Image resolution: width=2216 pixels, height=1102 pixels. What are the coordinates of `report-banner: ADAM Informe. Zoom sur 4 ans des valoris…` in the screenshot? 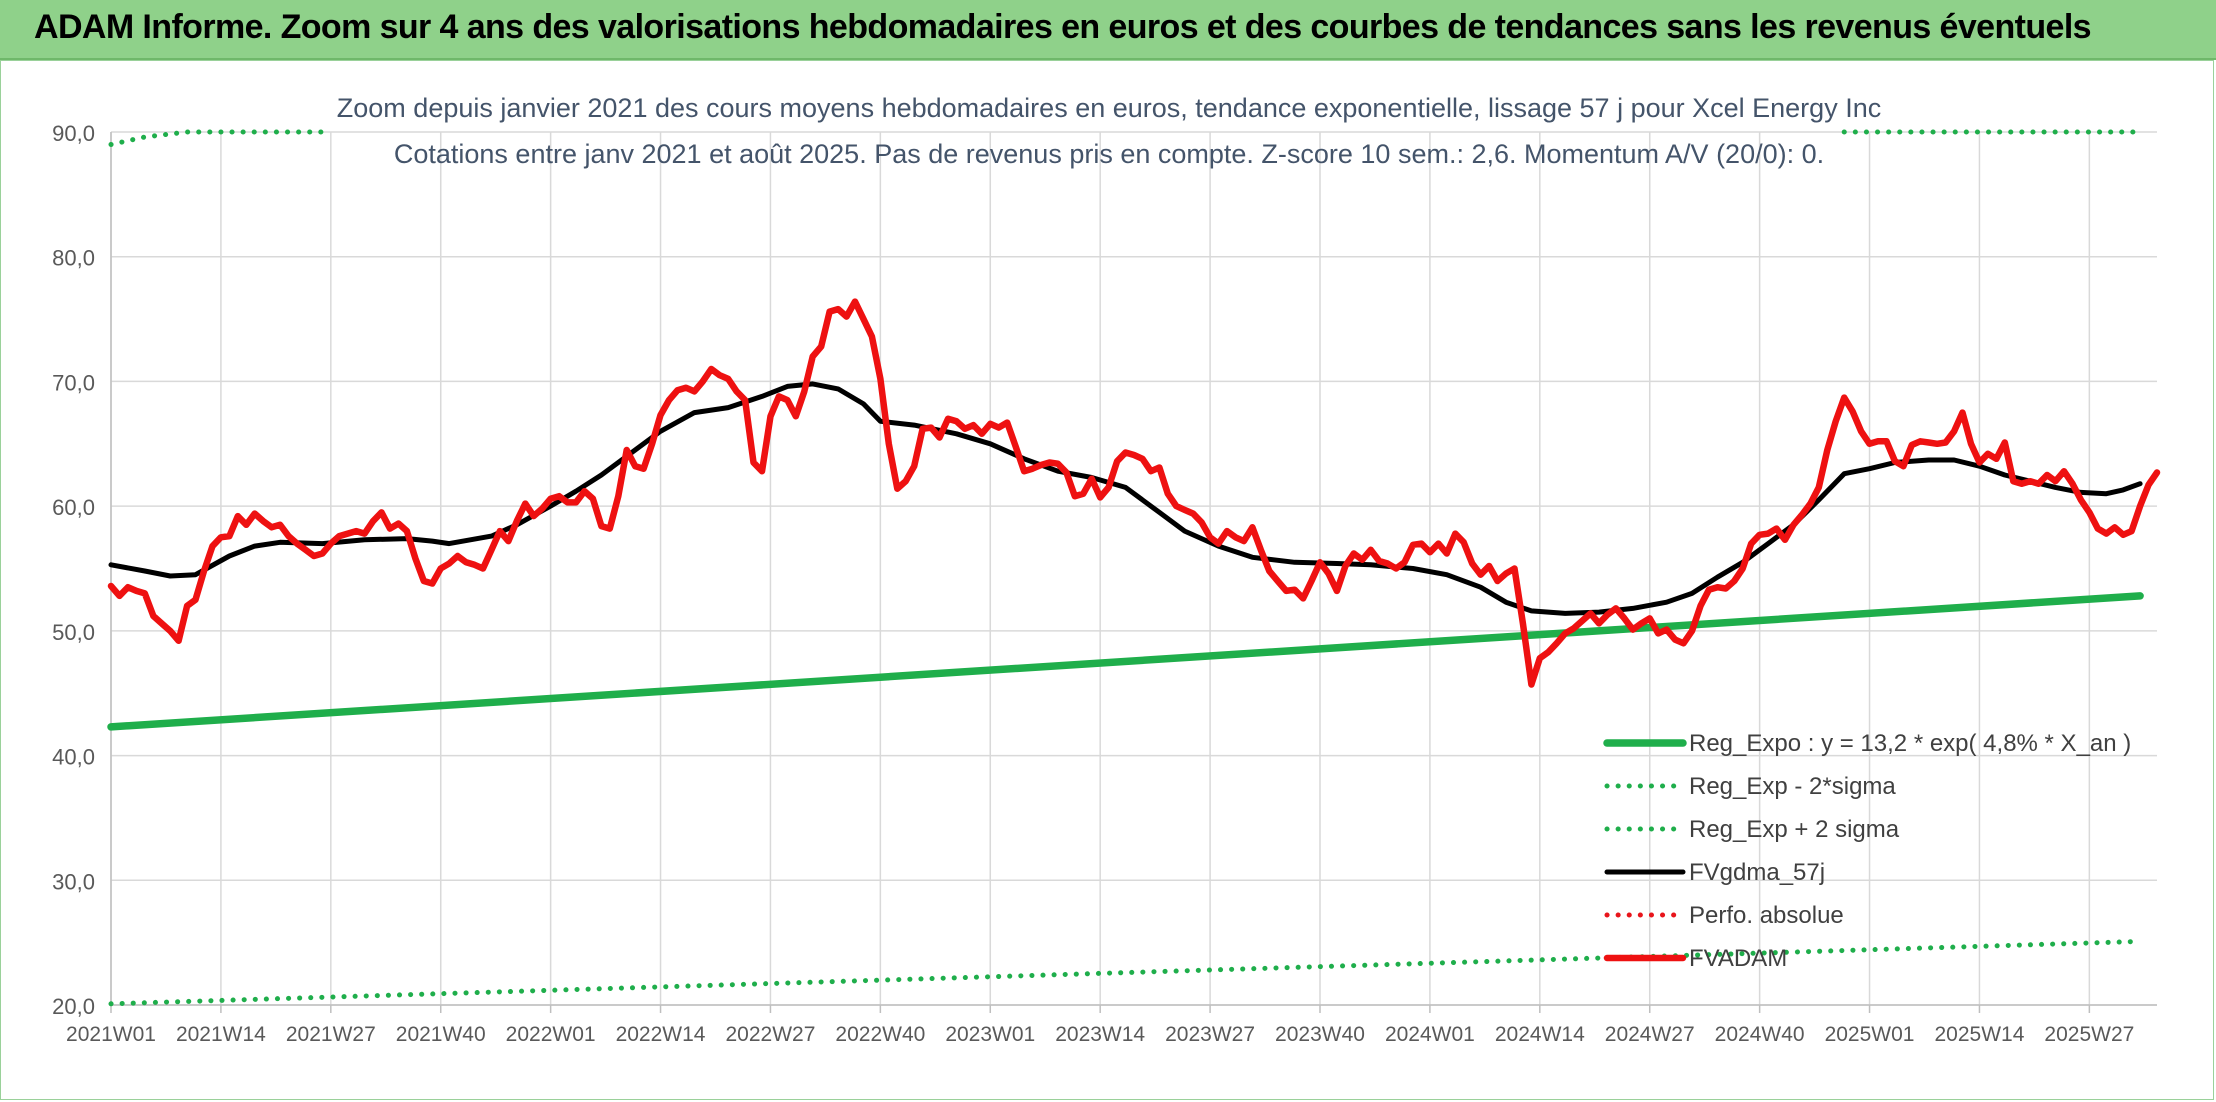 It's located at (1108, 30).